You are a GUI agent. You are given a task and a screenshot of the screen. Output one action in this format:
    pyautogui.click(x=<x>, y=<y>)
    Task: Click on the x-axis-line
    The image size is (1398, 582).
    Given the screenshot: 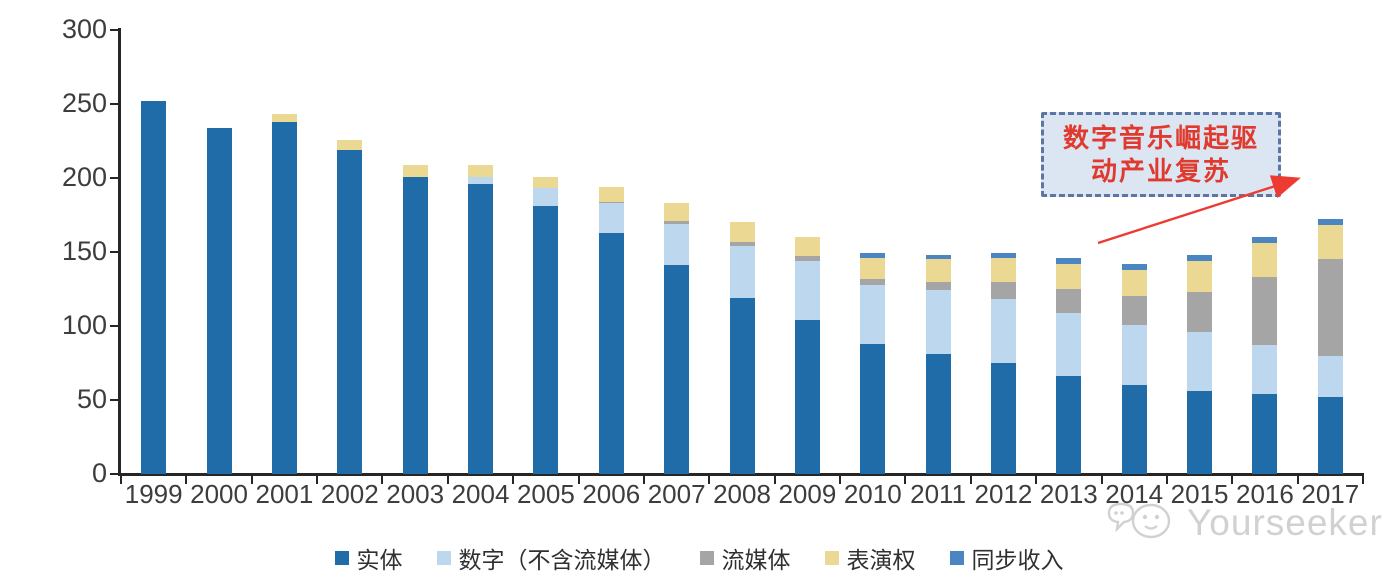 What is the action you would take?
    pyautogui.click(x=741, y=474)
    